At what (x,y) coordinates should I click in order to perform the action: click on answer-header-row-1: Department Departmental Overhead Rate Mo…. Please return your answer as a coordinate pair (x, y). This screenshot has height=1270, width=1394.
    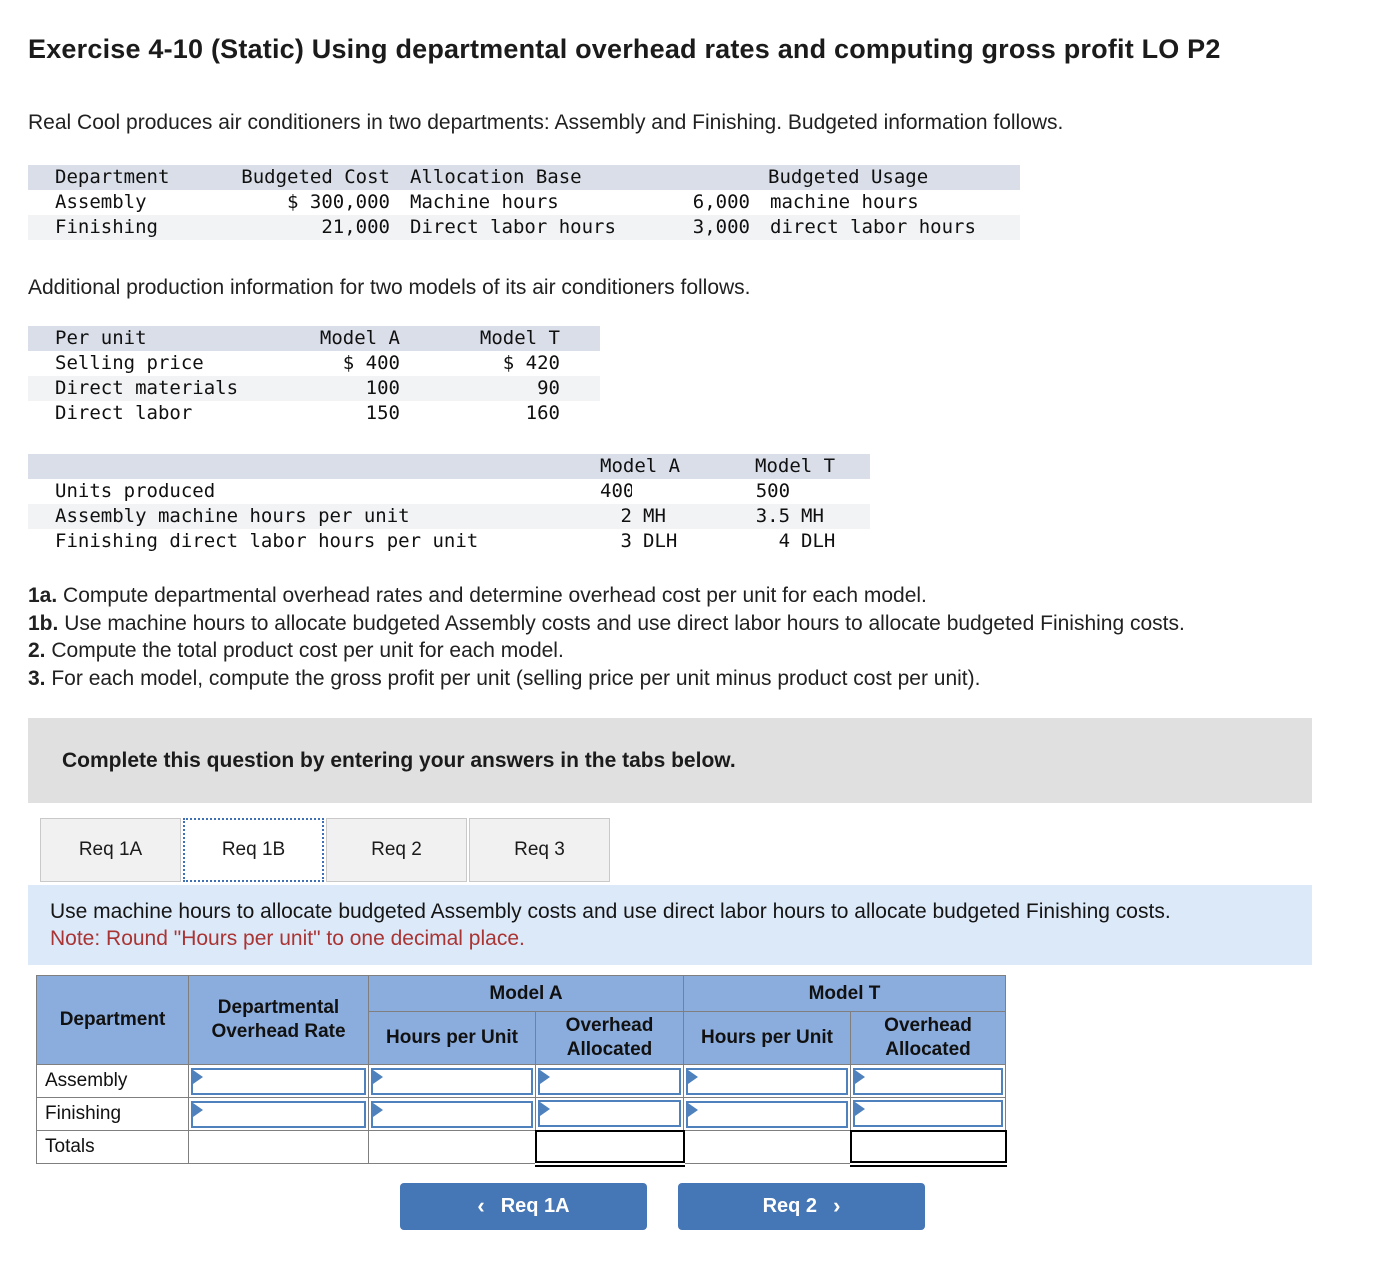
    Looking at the image, I should click on (521, 1020).